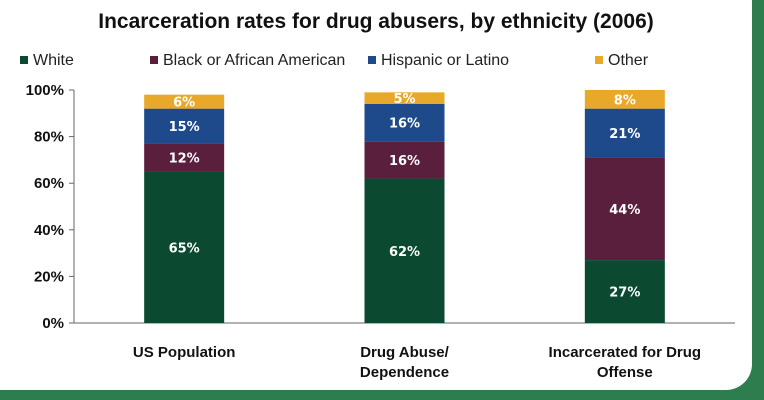 This screenshot has width=764, height=400. What do you see at coordinates (628, 60) in the screenshot?
I see `legend-label-3: Other` at bounding box center [628, 60].